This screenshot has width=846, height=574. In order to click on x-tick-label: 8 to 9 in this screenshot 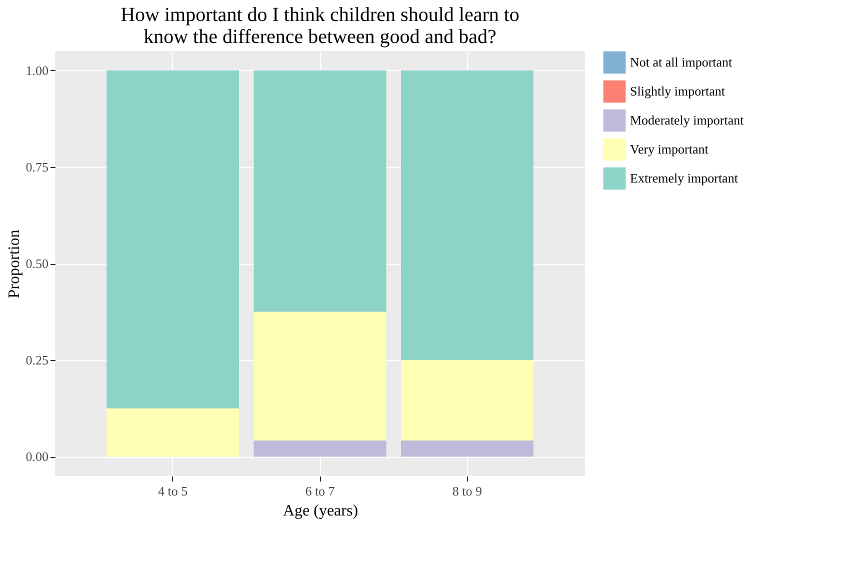, I will do `click(467, 491)`.